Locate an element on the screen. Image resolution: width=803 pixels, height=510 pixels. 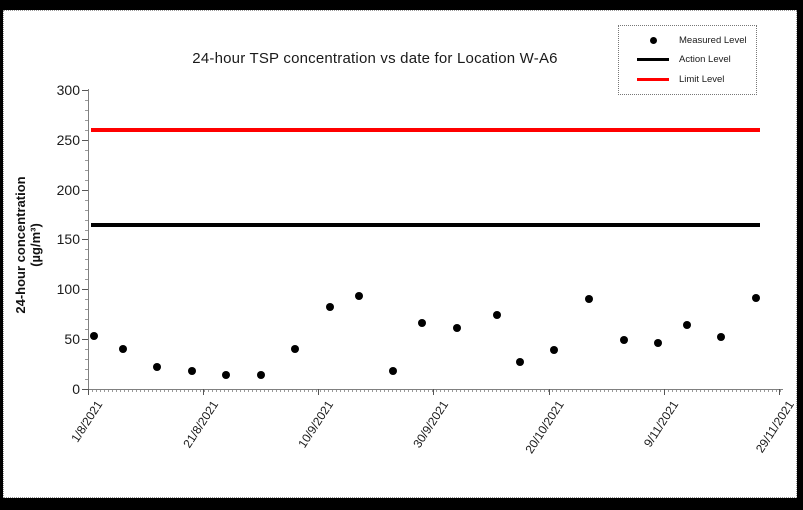
y-tick-label: 50 is located at coordinates (72, 339).